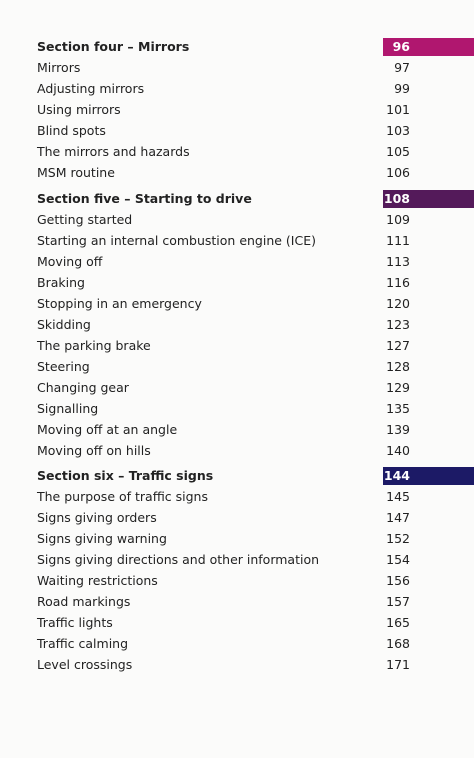 This screenshot has height=758, width=474. Describe the element at coordinates (237, 451) in the screenshot. I see `toc-entry: Moving off on hills 140` at that location.